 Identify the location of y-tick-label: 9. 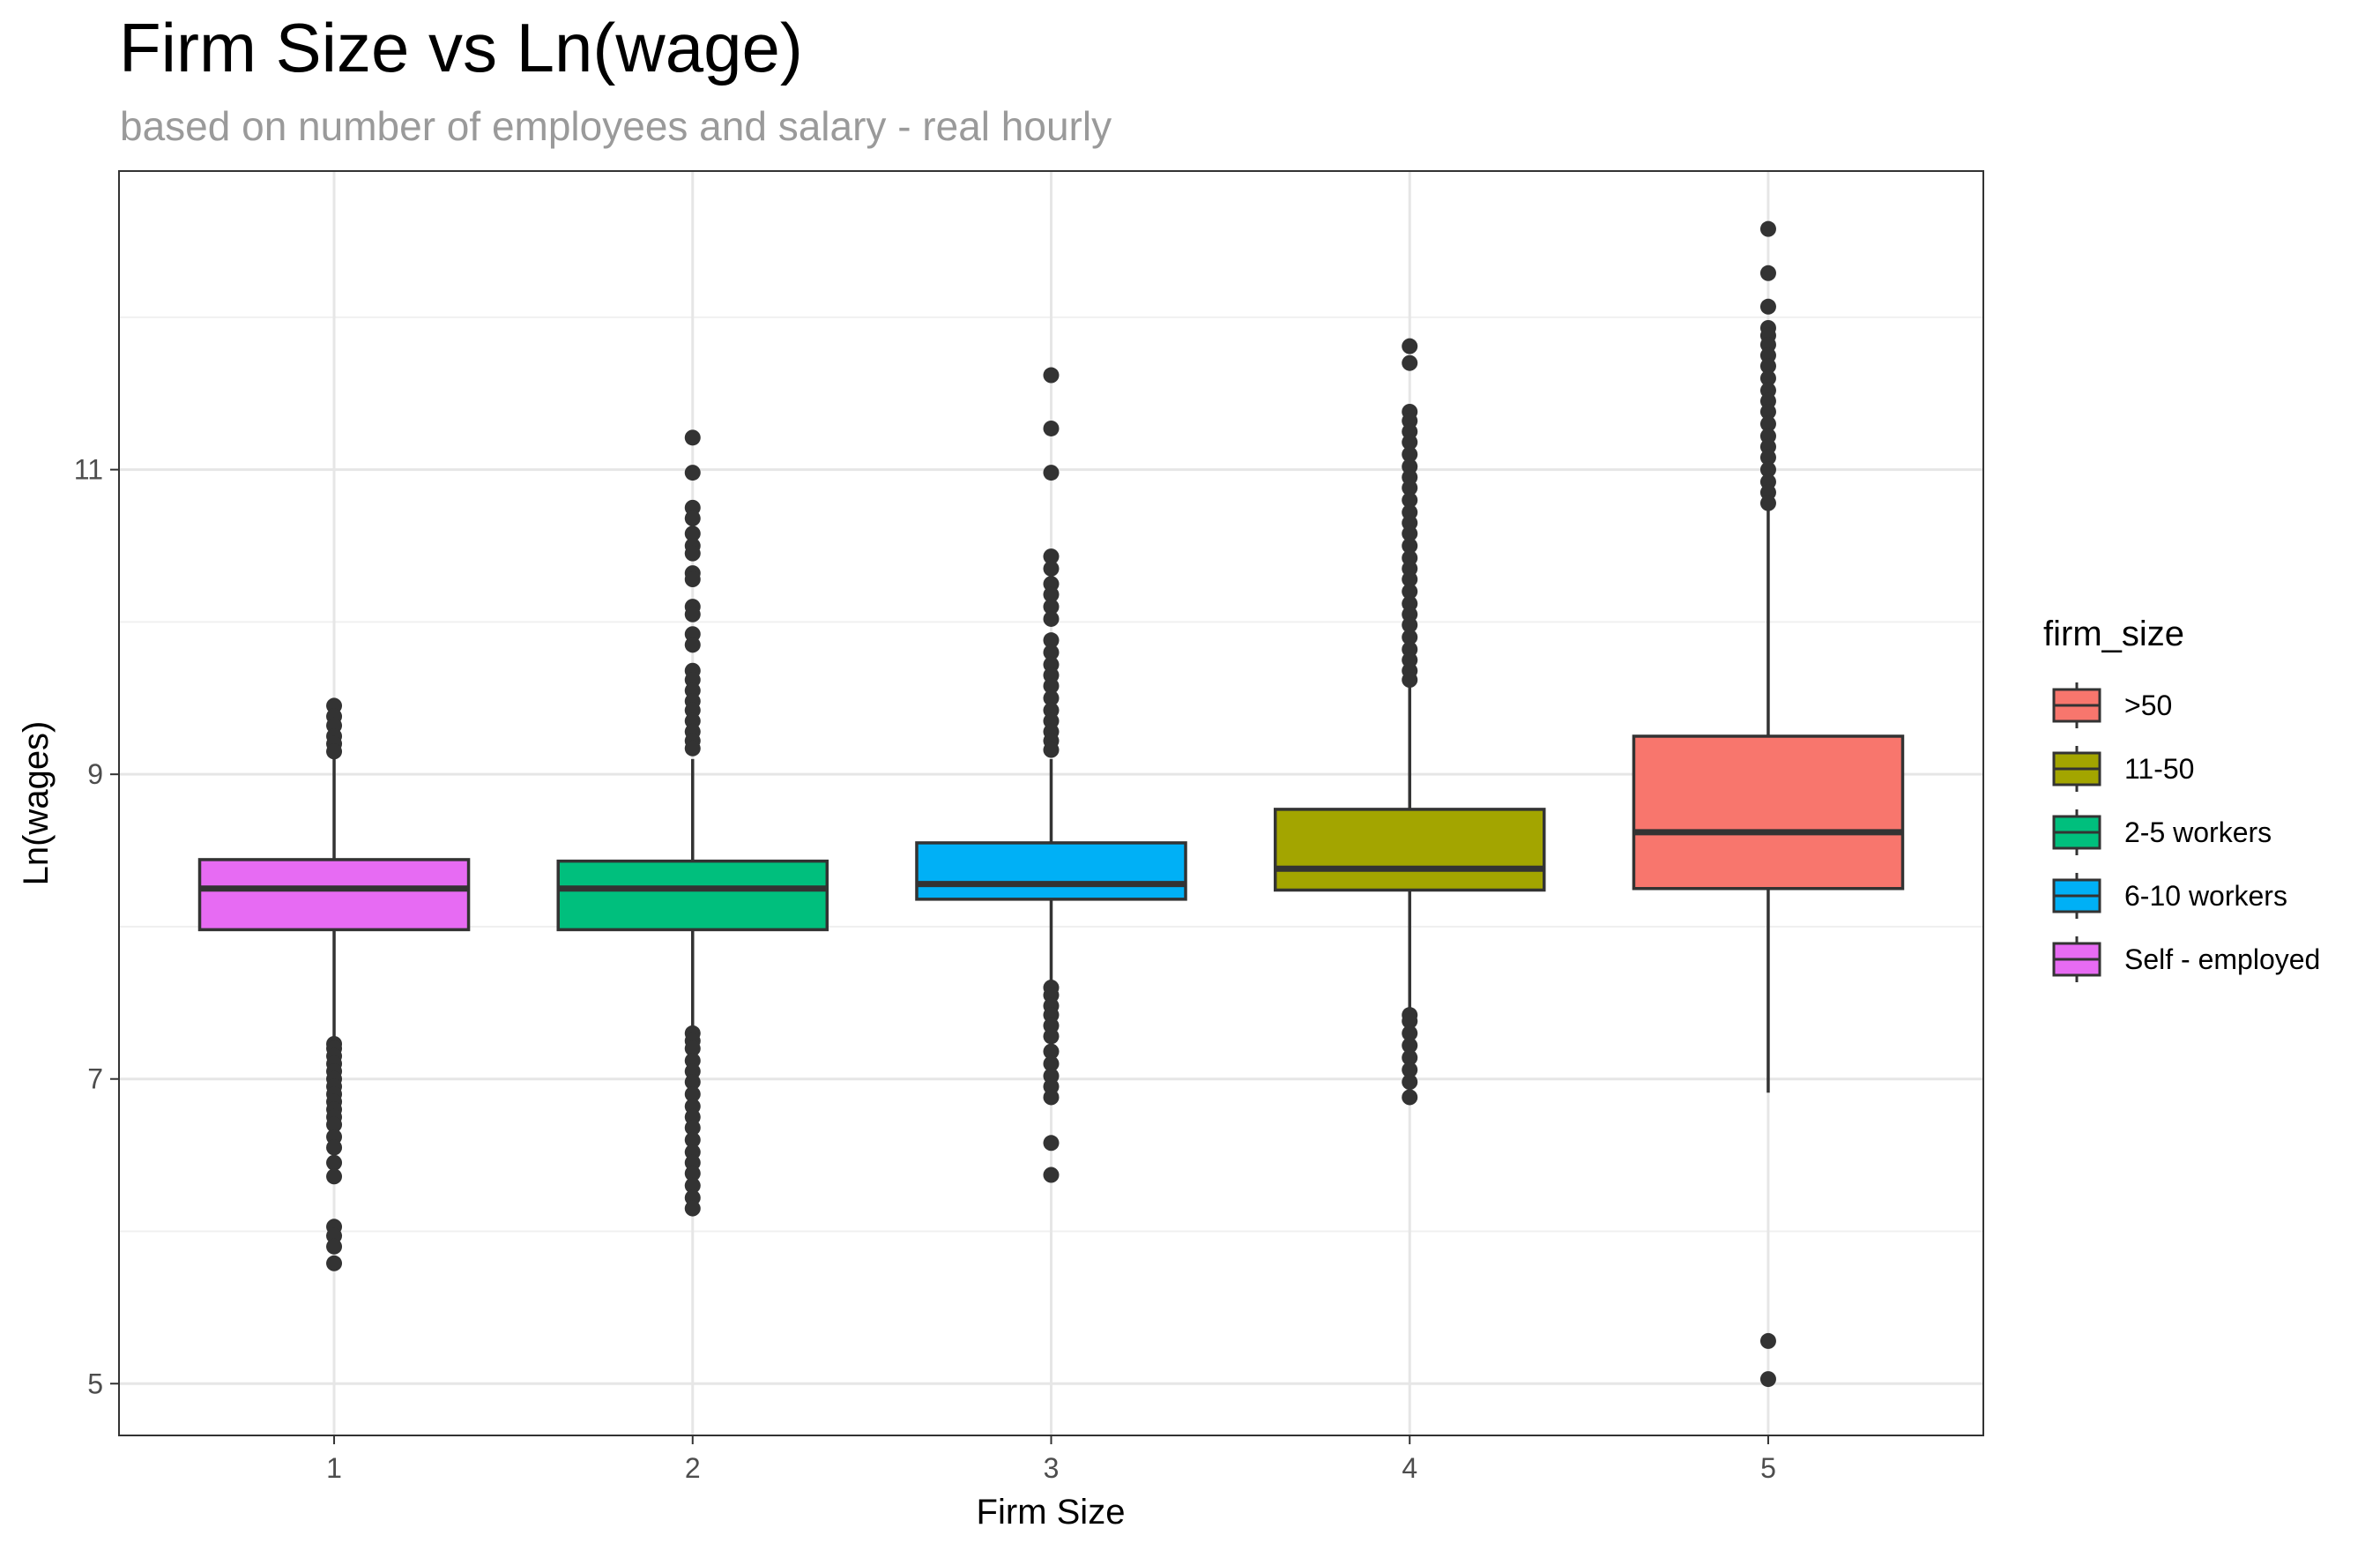
(95, 774).